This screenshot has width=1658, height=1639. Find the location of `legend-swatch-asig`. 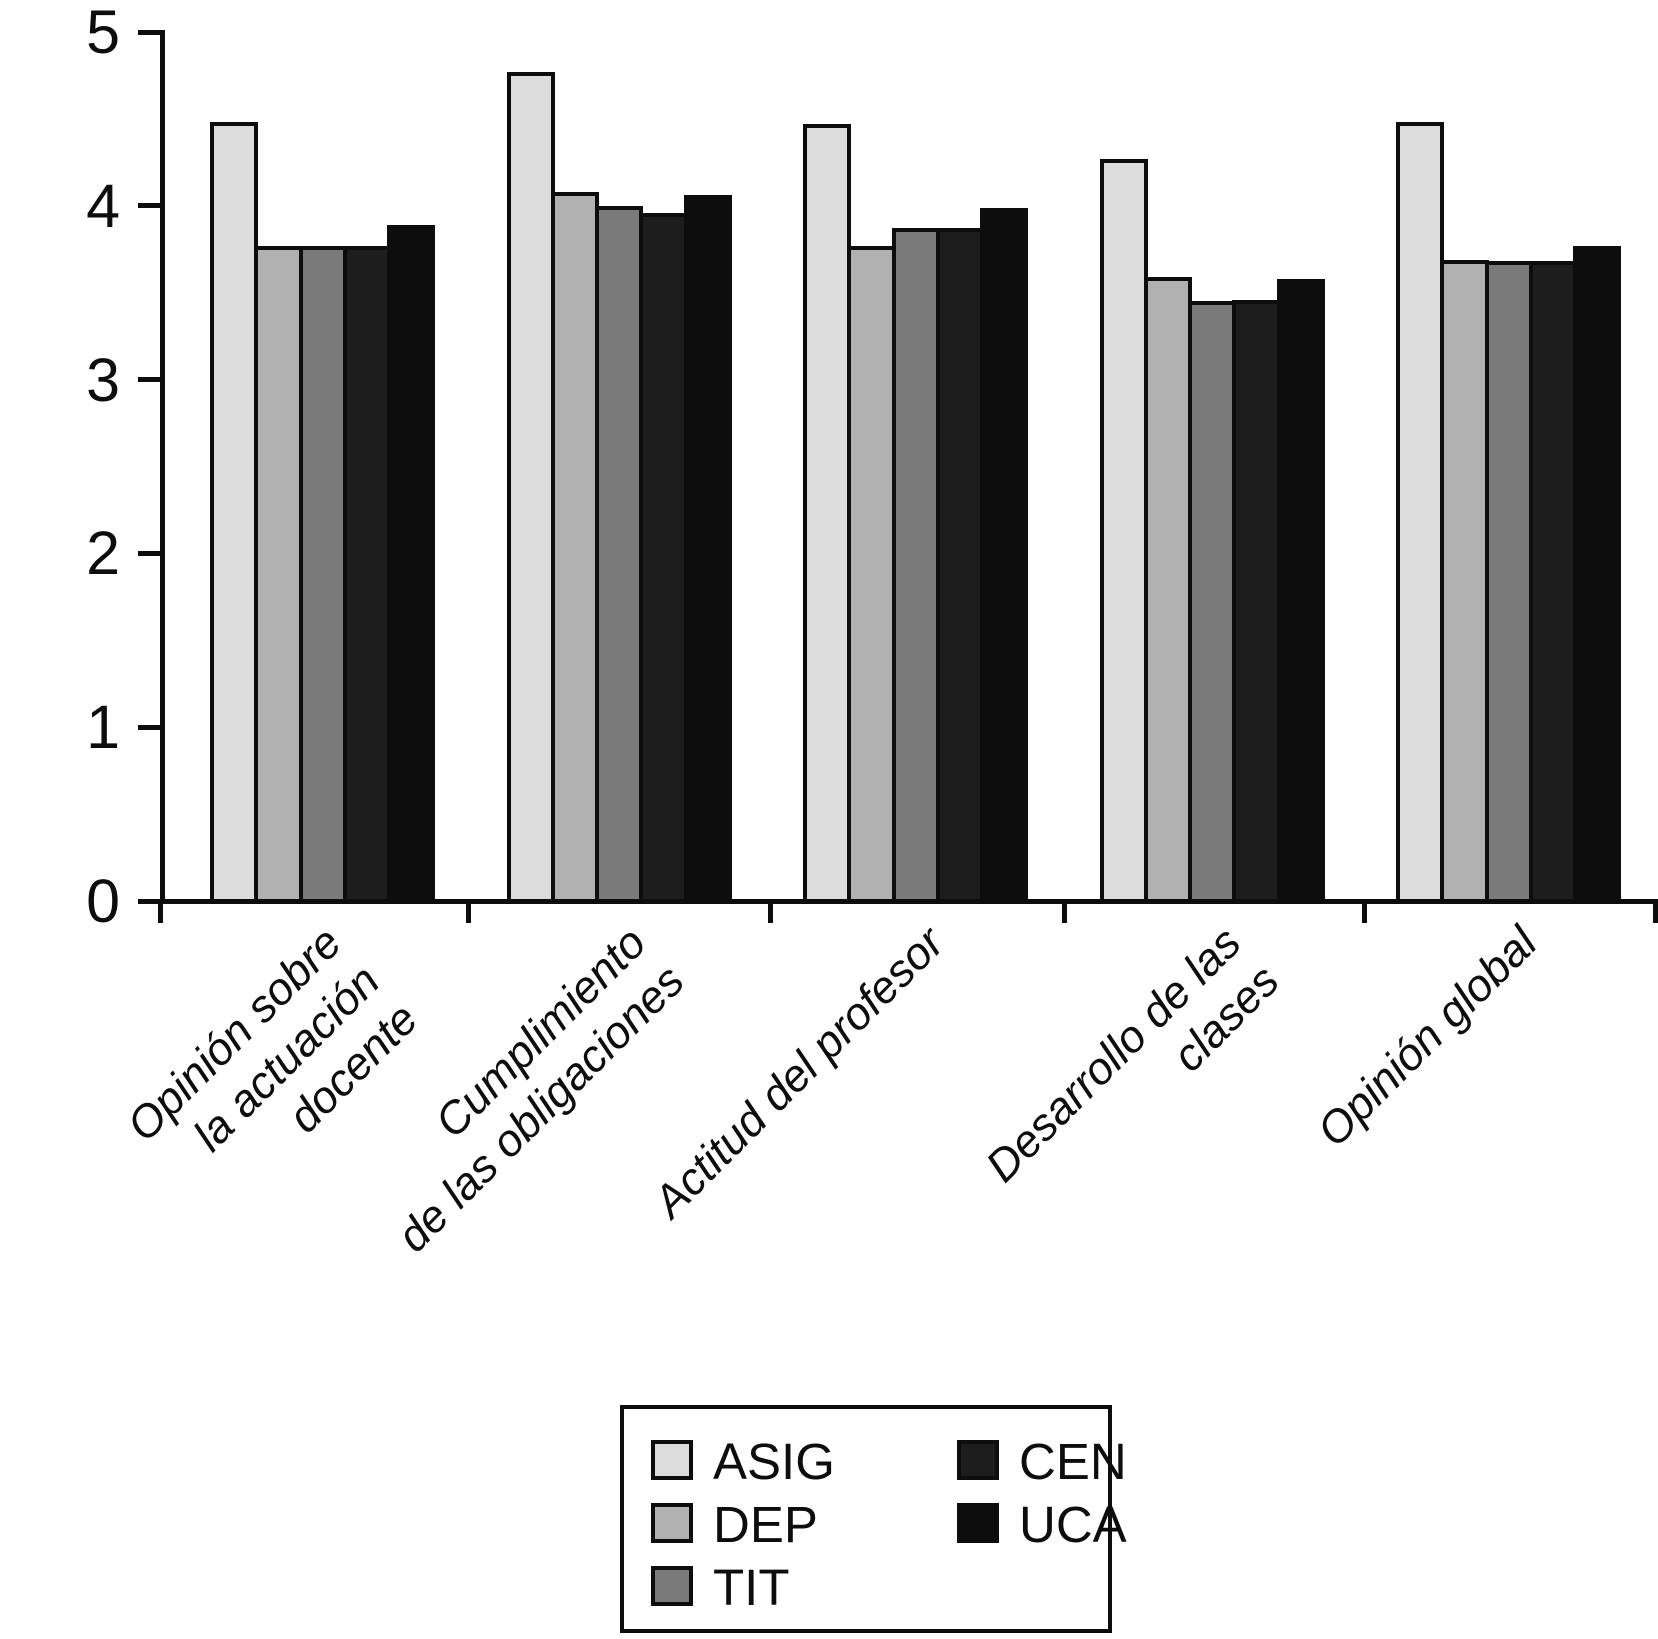

legend-swatch-asig is located at coordinates (672, 1460).